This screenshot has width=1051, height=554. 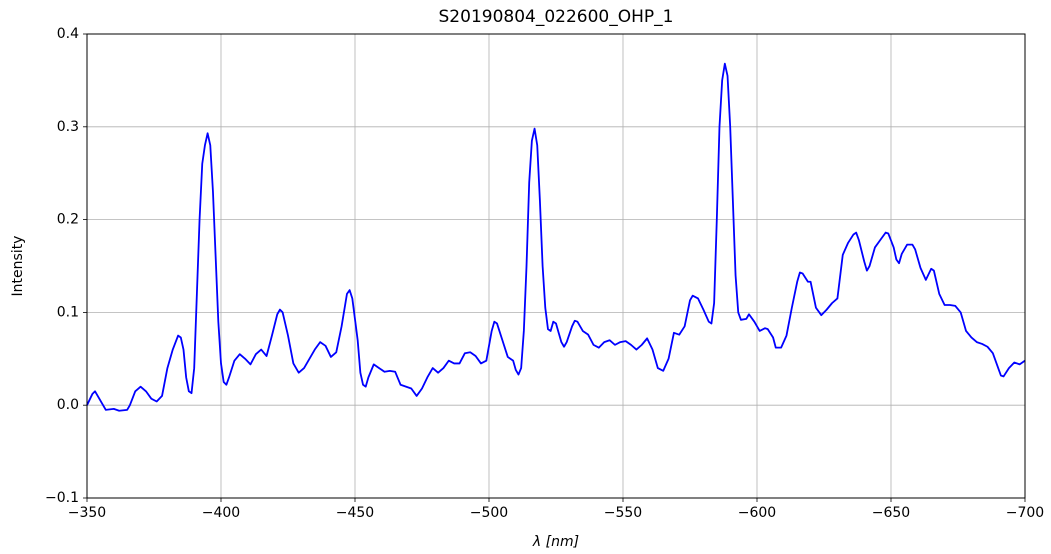 What do you see at coordinates (891, 513) in the screenshot?
I see `x-tick-label: −650` at bounding box center [891, 513].